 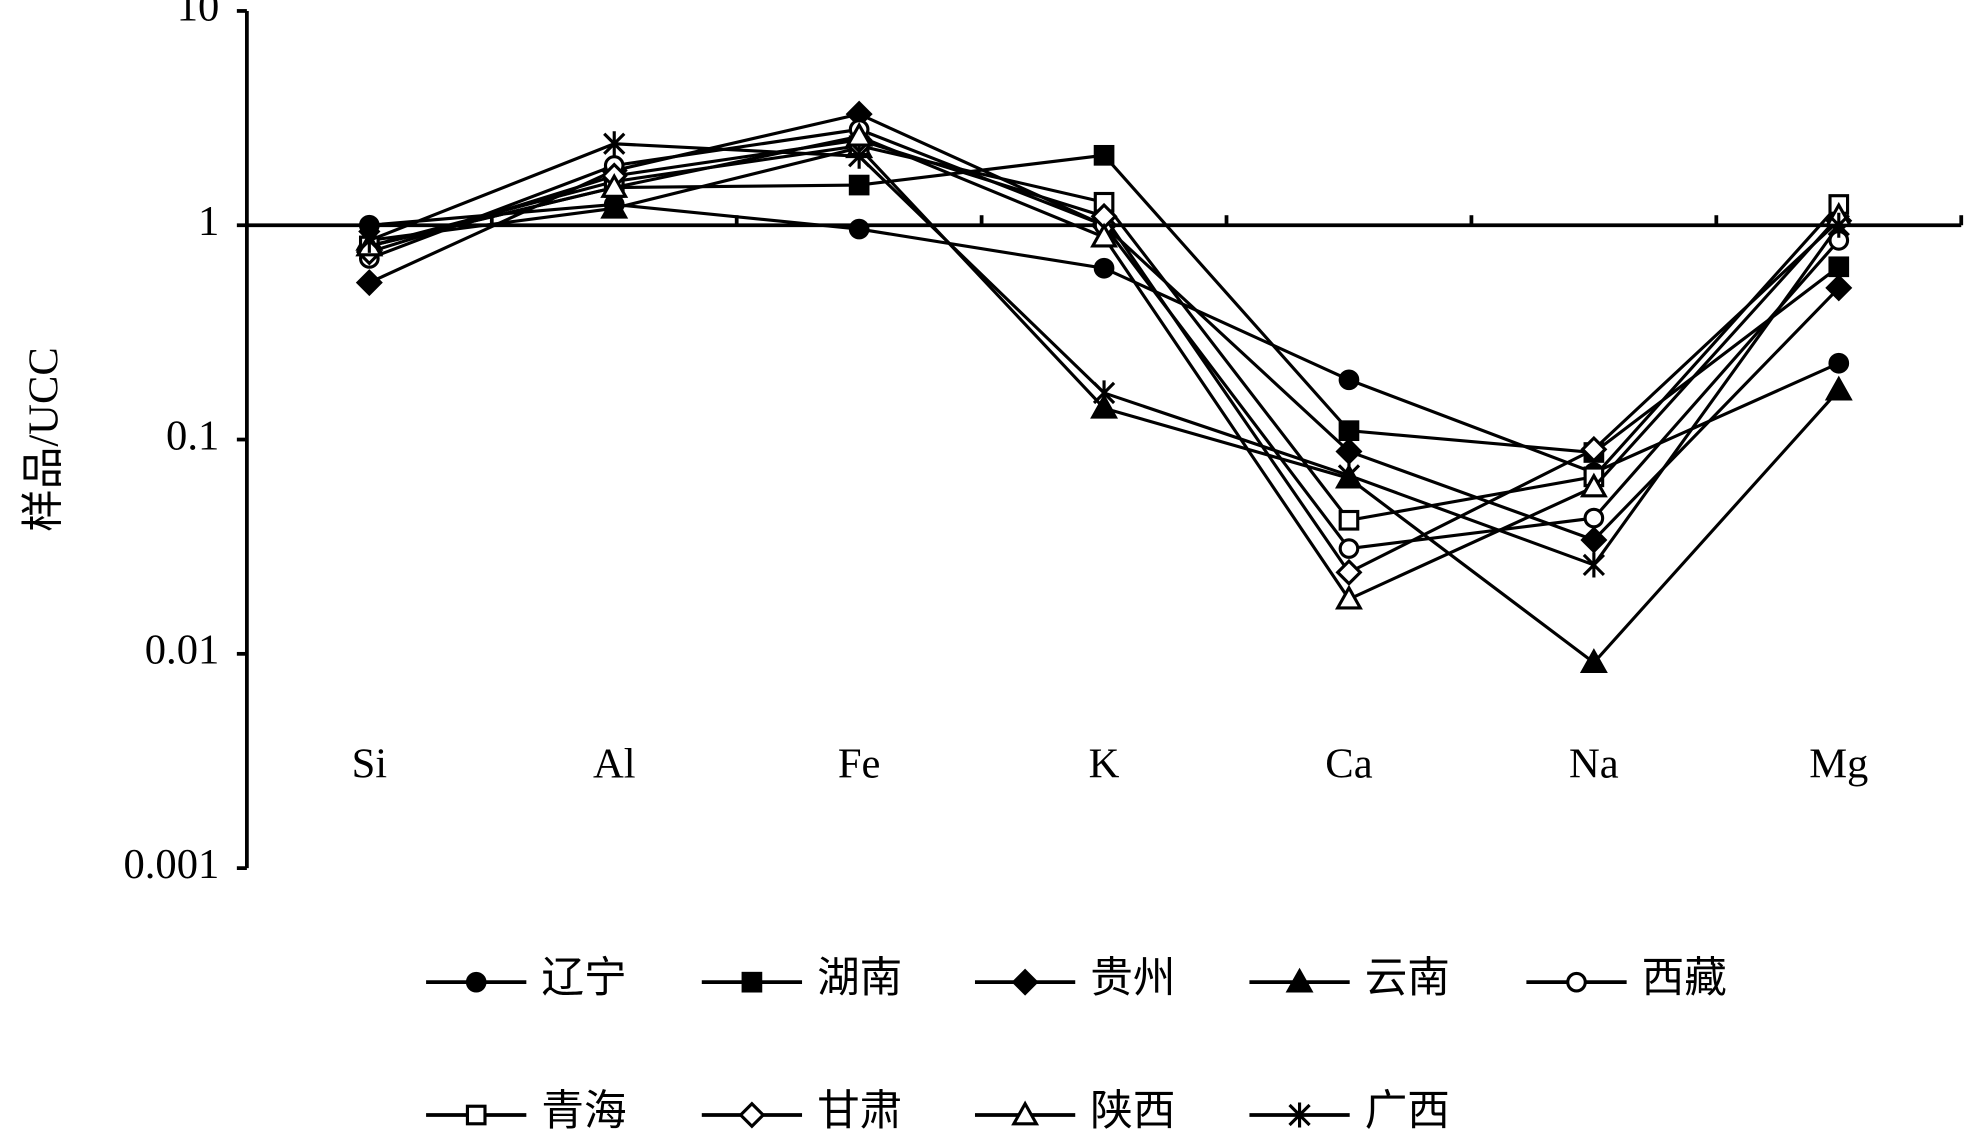 I want to click on x-tick-label: Ca, so click(x=1348, y=764).